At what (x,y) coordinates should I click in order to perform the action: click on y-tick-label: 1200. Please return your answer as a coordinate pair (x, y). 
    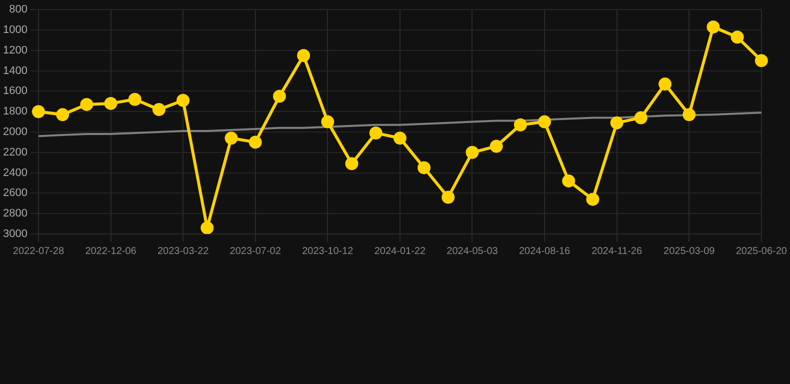
    Looking at the image, I should click on (15, 50).